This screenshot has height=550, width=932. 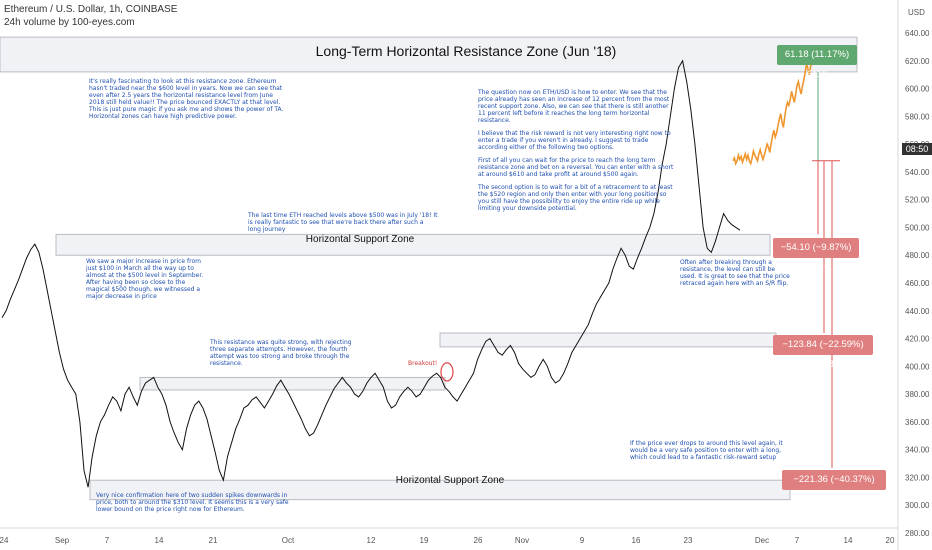 I want to click on y-tick-label: 460.00, so click(x=917, y=283).